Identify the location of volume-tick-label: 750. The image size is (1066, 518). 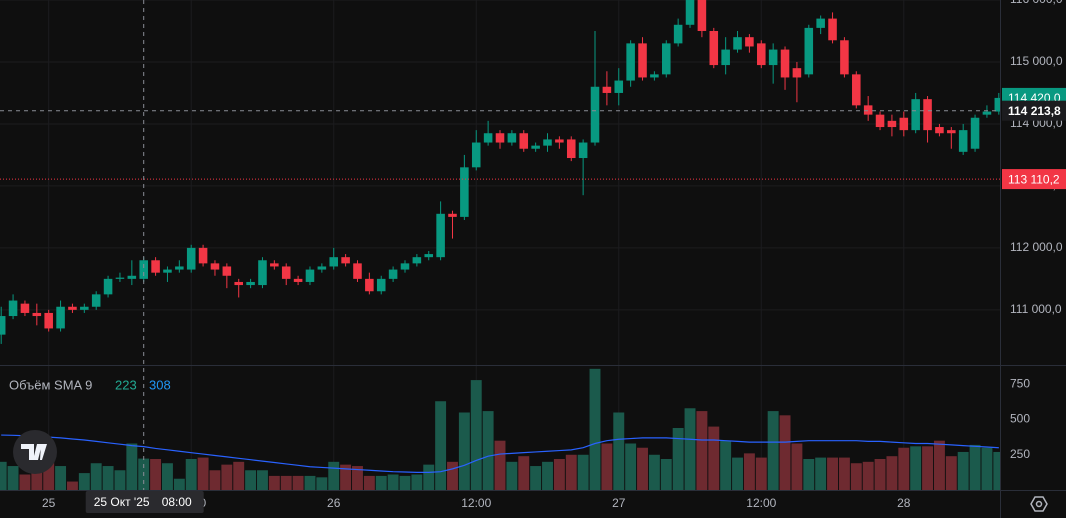
(1020, 383).